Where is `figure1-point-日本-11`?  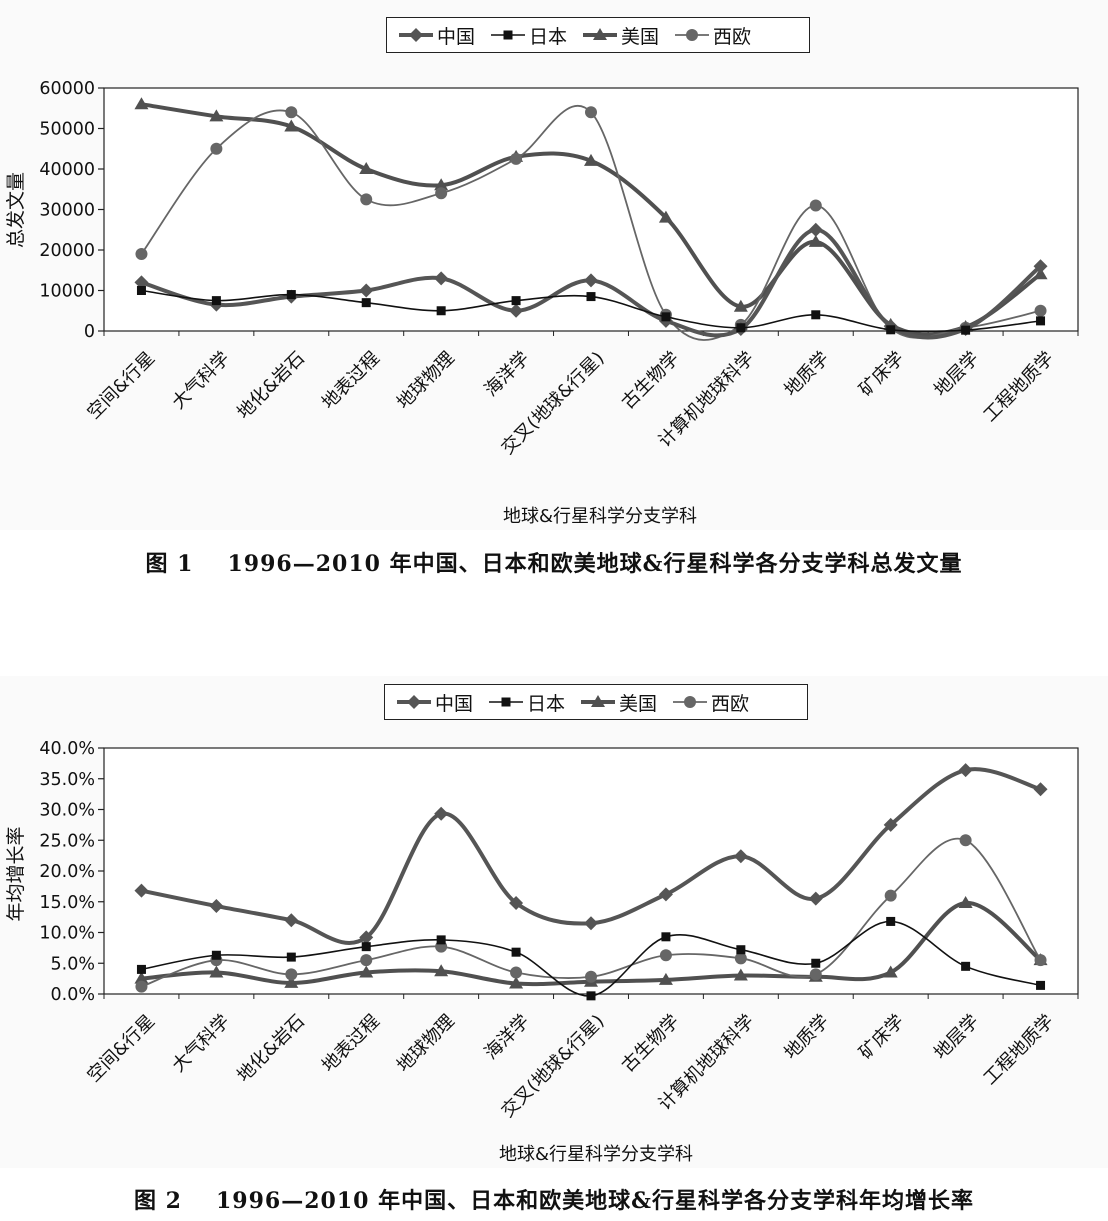 figure1-point-日本-11 is located at coordinates (966, 330).